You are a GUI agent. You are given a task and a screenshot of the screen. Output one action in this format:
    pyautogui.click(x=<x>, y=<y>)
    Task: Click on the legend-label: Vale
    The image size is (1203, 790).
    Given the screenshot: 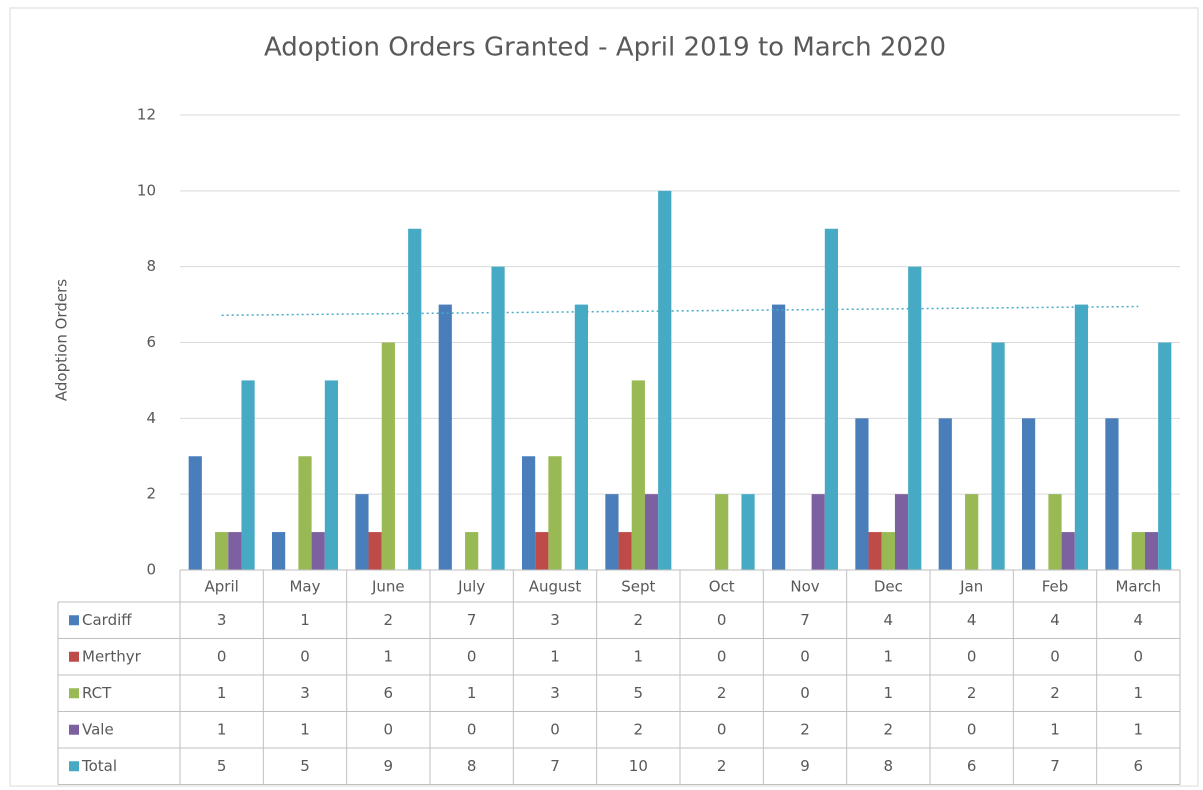 What is the action you would take?
    pyautogui.click(x=98, y=729)
    